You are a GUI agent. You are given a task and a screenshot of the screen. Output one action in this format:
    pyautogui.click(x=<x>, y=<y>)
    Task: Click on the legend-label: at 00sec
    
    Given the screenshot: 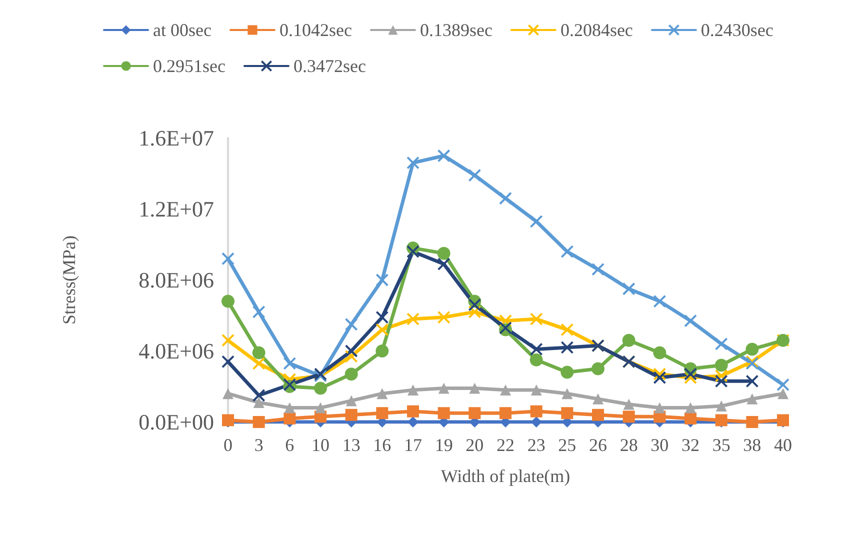 What is the action you would take?
    pyautogui.click(x=182, y=30)
    